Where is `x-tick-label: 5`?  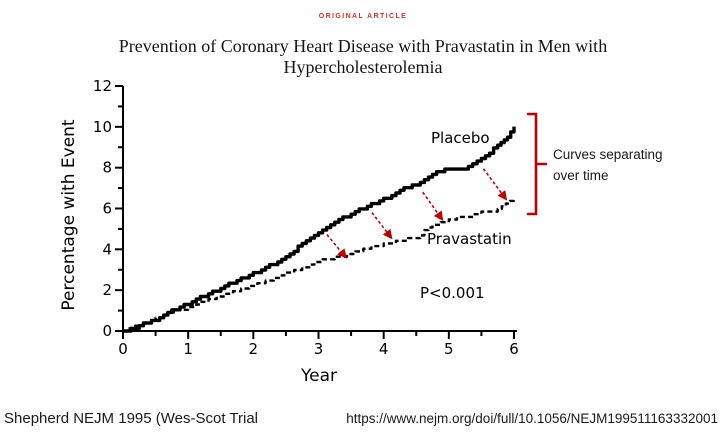 x-tick-label: 5 is located at coordinates (449, 349).